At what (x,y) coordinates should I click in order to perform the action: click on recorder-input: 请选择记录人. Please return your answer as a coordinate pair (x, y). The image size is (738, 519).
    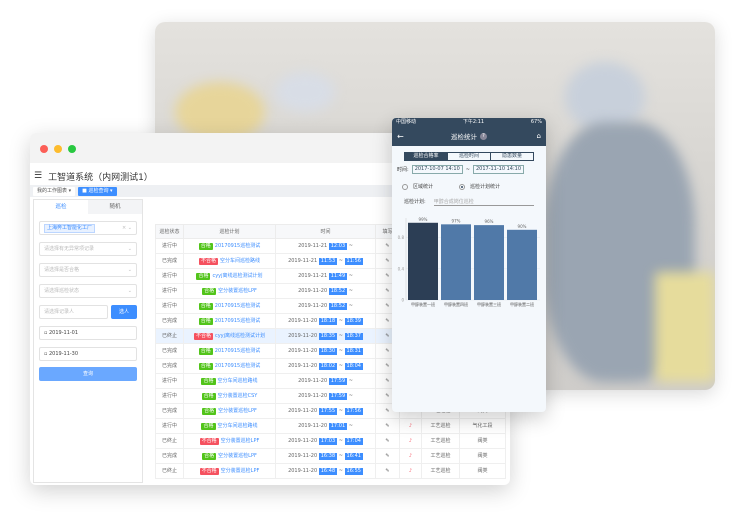
    Looking at the image, I should click on (73, 312).